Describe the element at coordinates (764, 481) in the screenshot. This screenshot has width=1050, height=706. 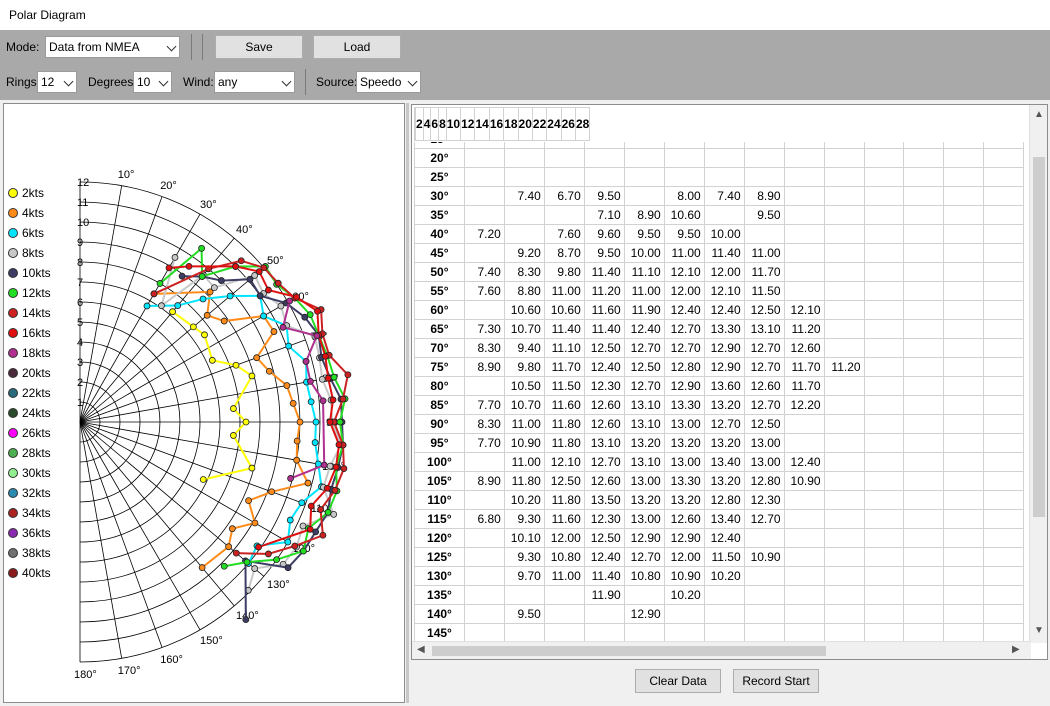
I see `grid-cell: 12.80` at that location.